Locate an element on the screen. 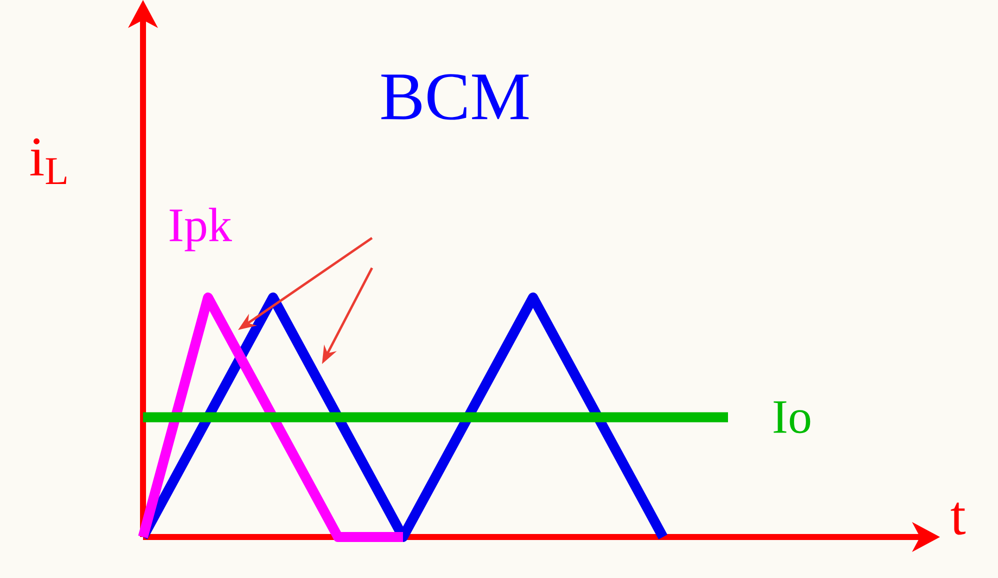 This screenshot has width=998, height=578. y-axis-title: i$_{L}$ is located at coordinates (48, 161).